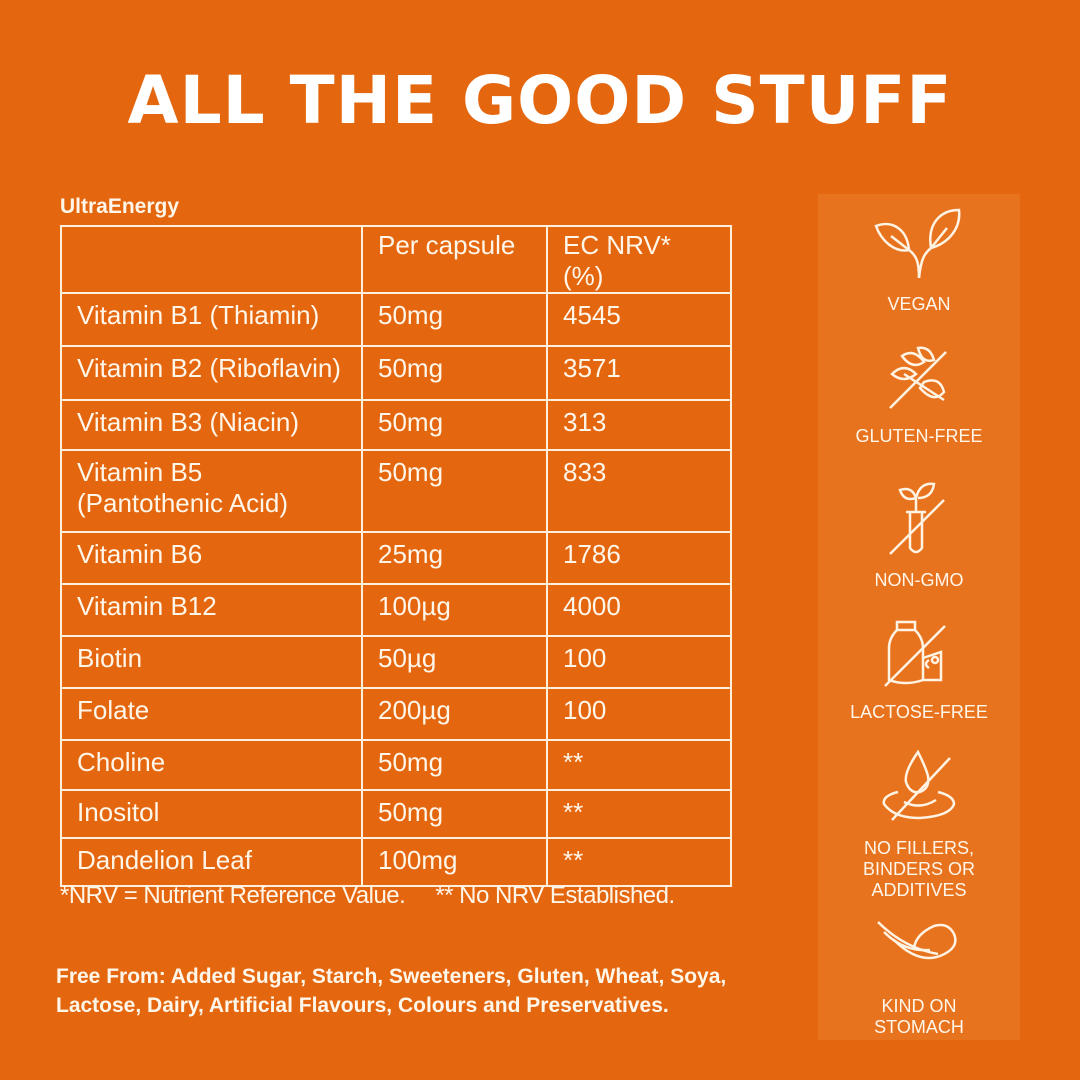 The image size is (1080, 1080). I want to click on nutrient-name: Vitamin B5 (Pantothenic Acid), so click(211, 491).